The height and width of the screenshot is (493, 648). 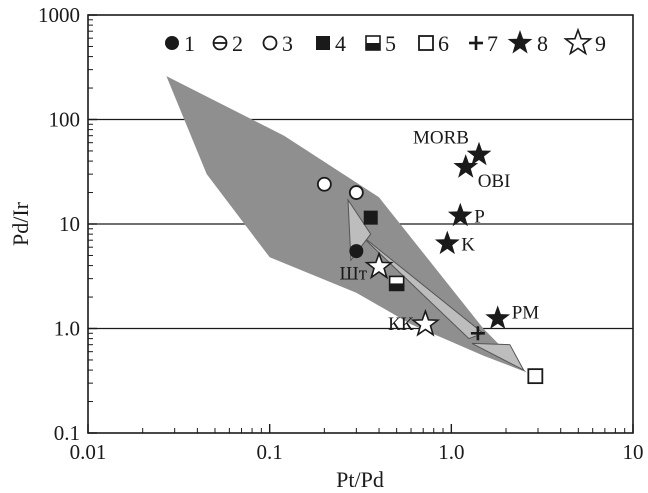 What do you see at coordinates (189, 43) in the screenshot?
I see `legend-label: 1` at bounding box center [189, 43].